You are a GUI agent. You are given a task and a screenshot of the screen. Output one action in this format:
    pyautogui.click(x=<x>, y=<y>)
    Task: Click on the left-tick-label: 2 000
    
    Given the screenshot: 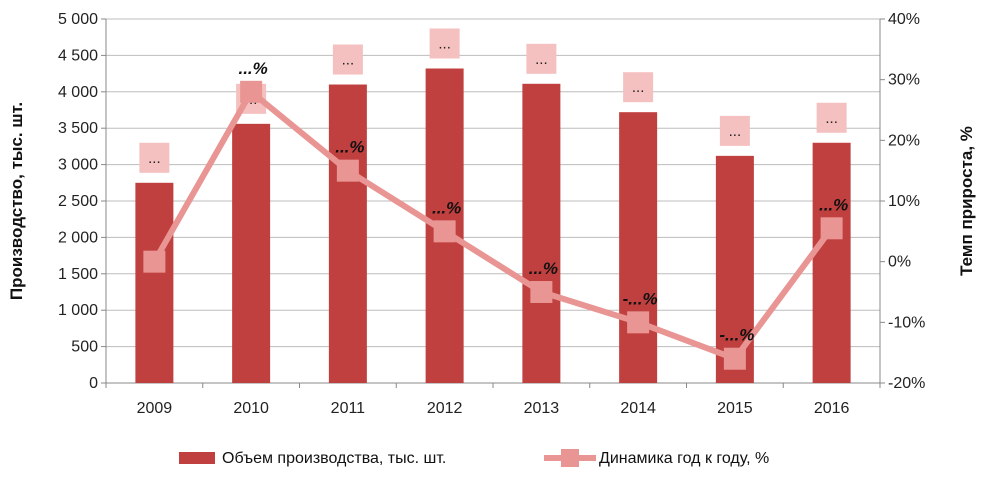 What is the action you would take?
    pyautogui.click(x=78, y=237)
    